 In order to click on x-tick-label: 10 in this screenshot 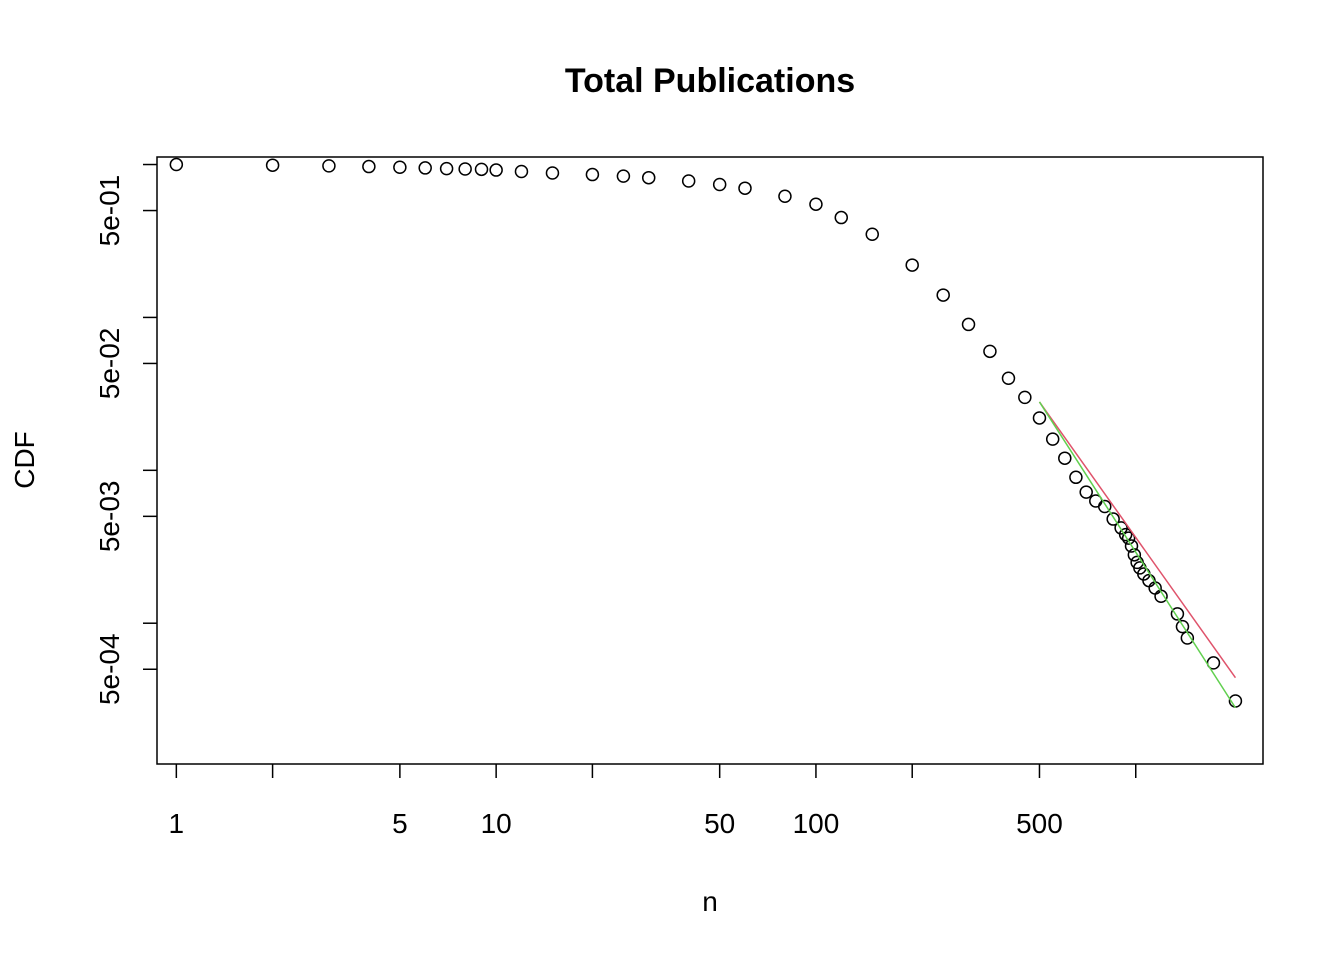, I will do `click(496, 823)`.